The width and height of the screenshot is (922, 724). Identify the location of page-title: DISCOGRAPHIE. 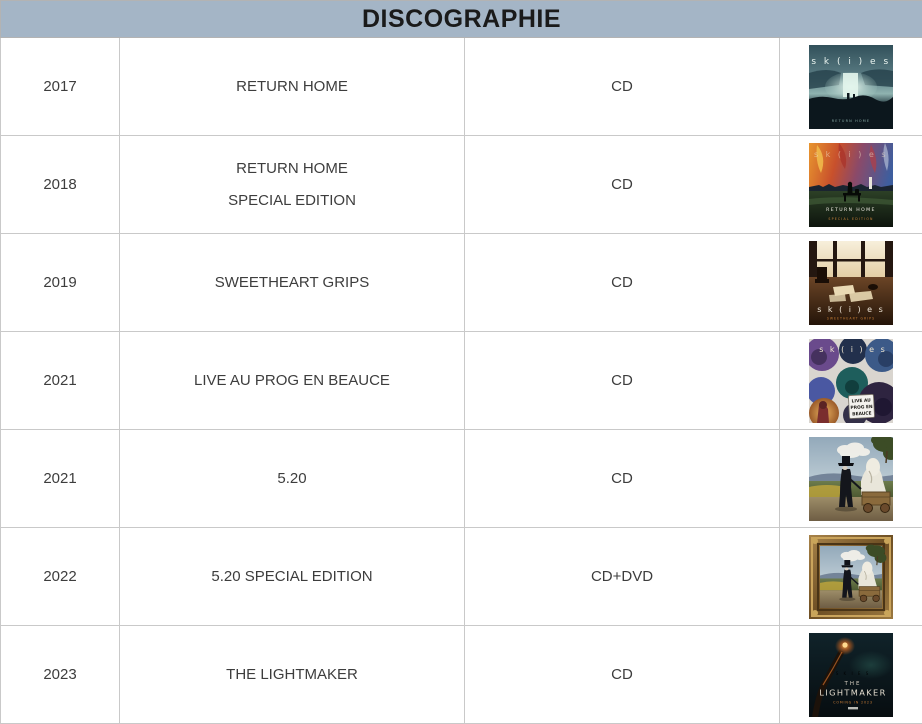
(461, 19).